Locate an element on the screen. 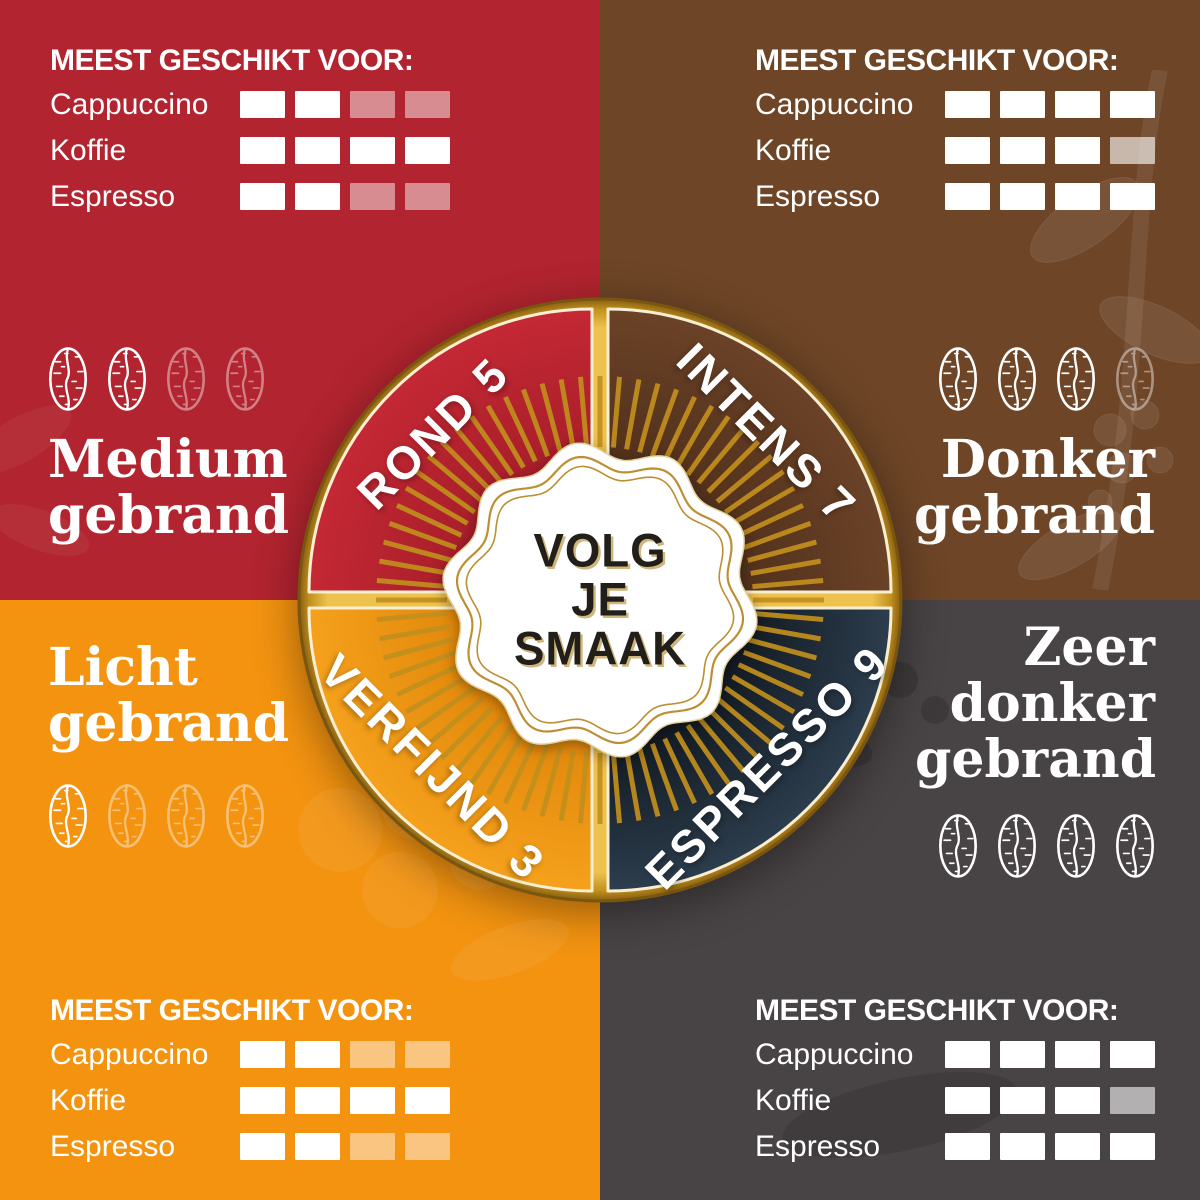  roast-title: Licht gebrand is located at coordinates (169, 696).